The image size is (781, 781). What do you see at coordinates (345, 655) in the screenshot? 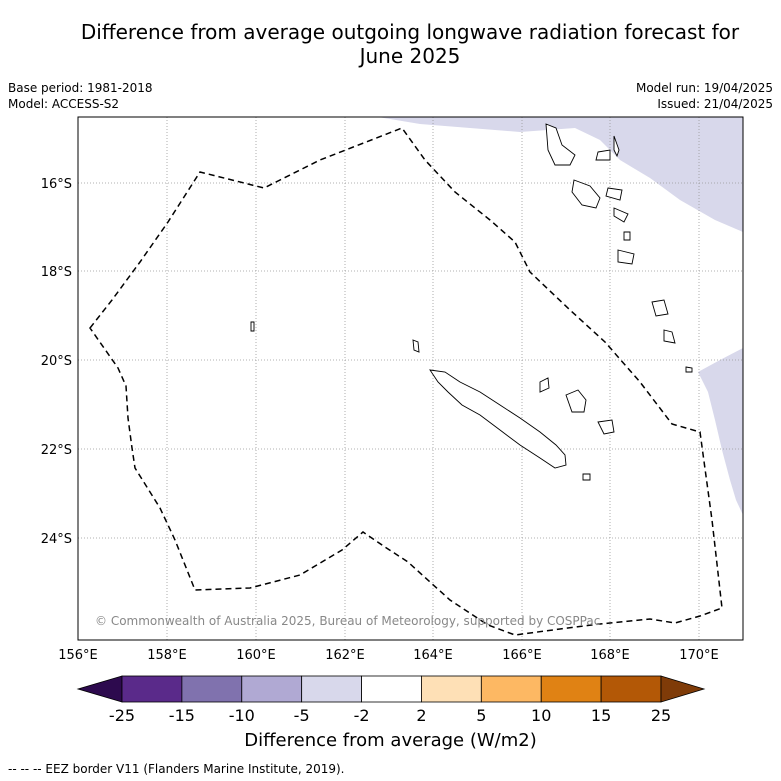
I see `lon-label-162: 162°E` at bounding box center [345, 655].